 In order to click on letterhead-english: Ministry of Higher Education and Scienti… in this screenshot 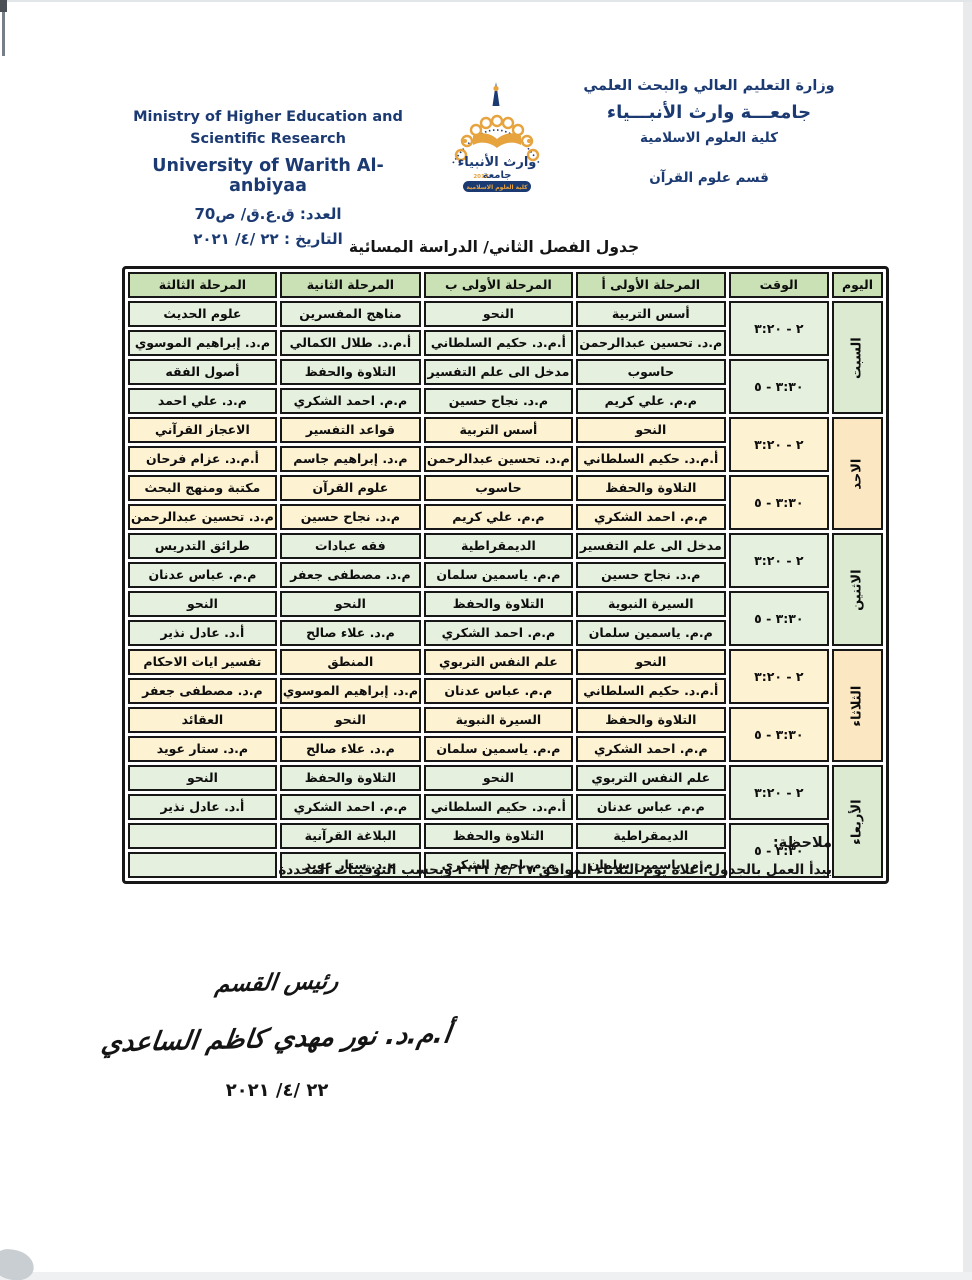, I will do `click(268, 177)`.